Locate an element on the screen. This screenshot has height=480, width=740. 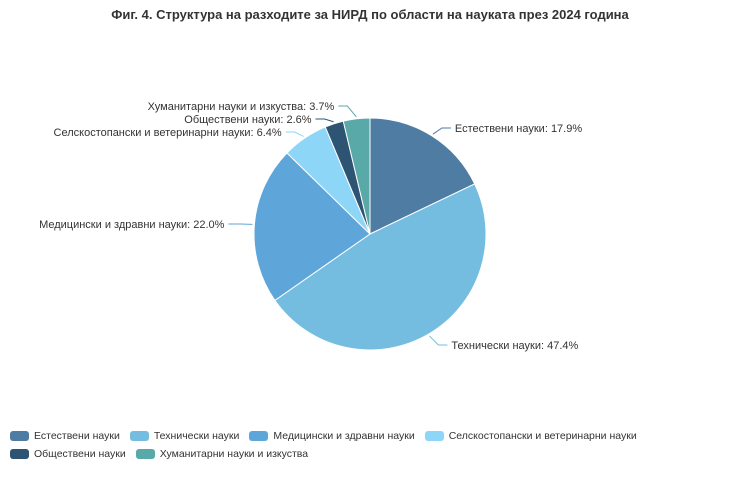
data-label-5: Хуманитарни науки и изкуства: 3.7% is located at coordinates (241, 107).